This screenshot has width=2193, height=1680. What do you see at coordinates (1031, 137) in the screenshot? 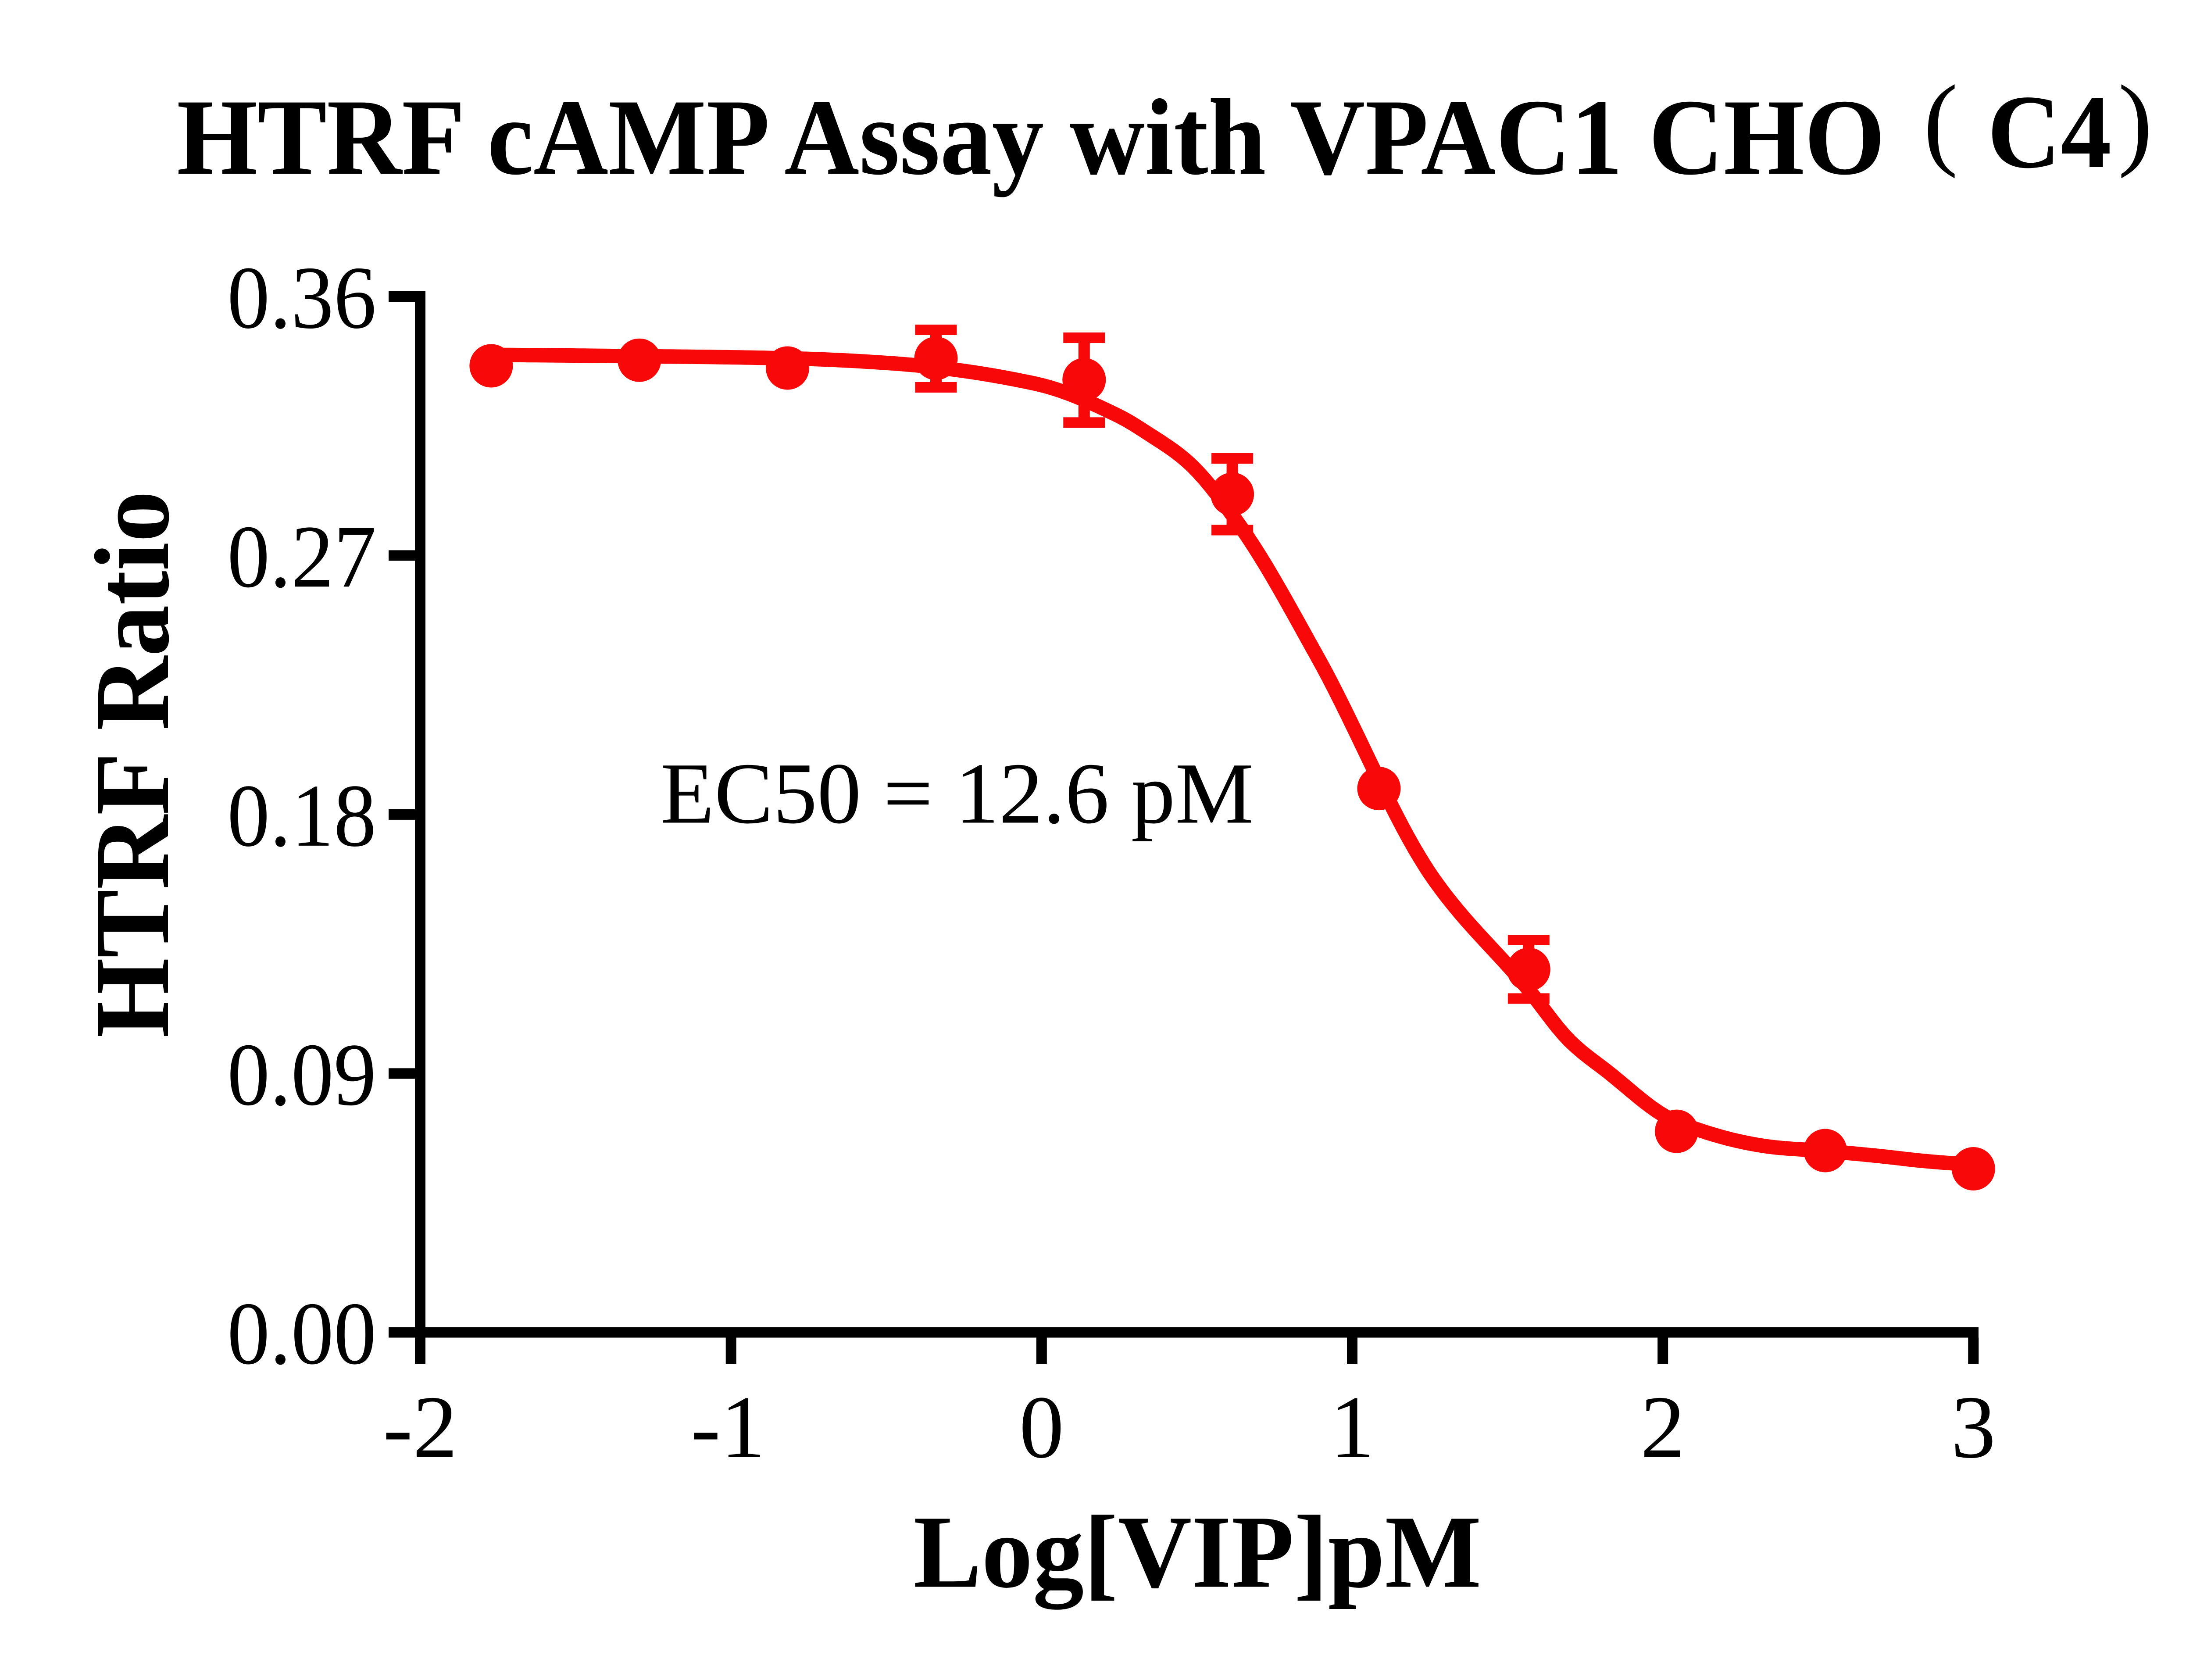
I see `svg-text: HTRF cAMP Assay with VPAC1 CHO` at bounding box center [1031, 137].